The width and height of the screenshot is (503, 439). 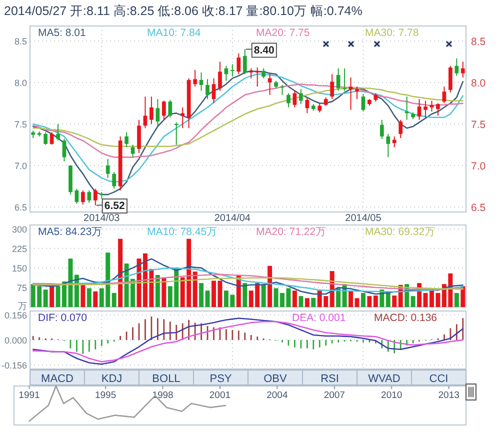 I want to click on y-tick-label: 300, so click(x=19, y=229).